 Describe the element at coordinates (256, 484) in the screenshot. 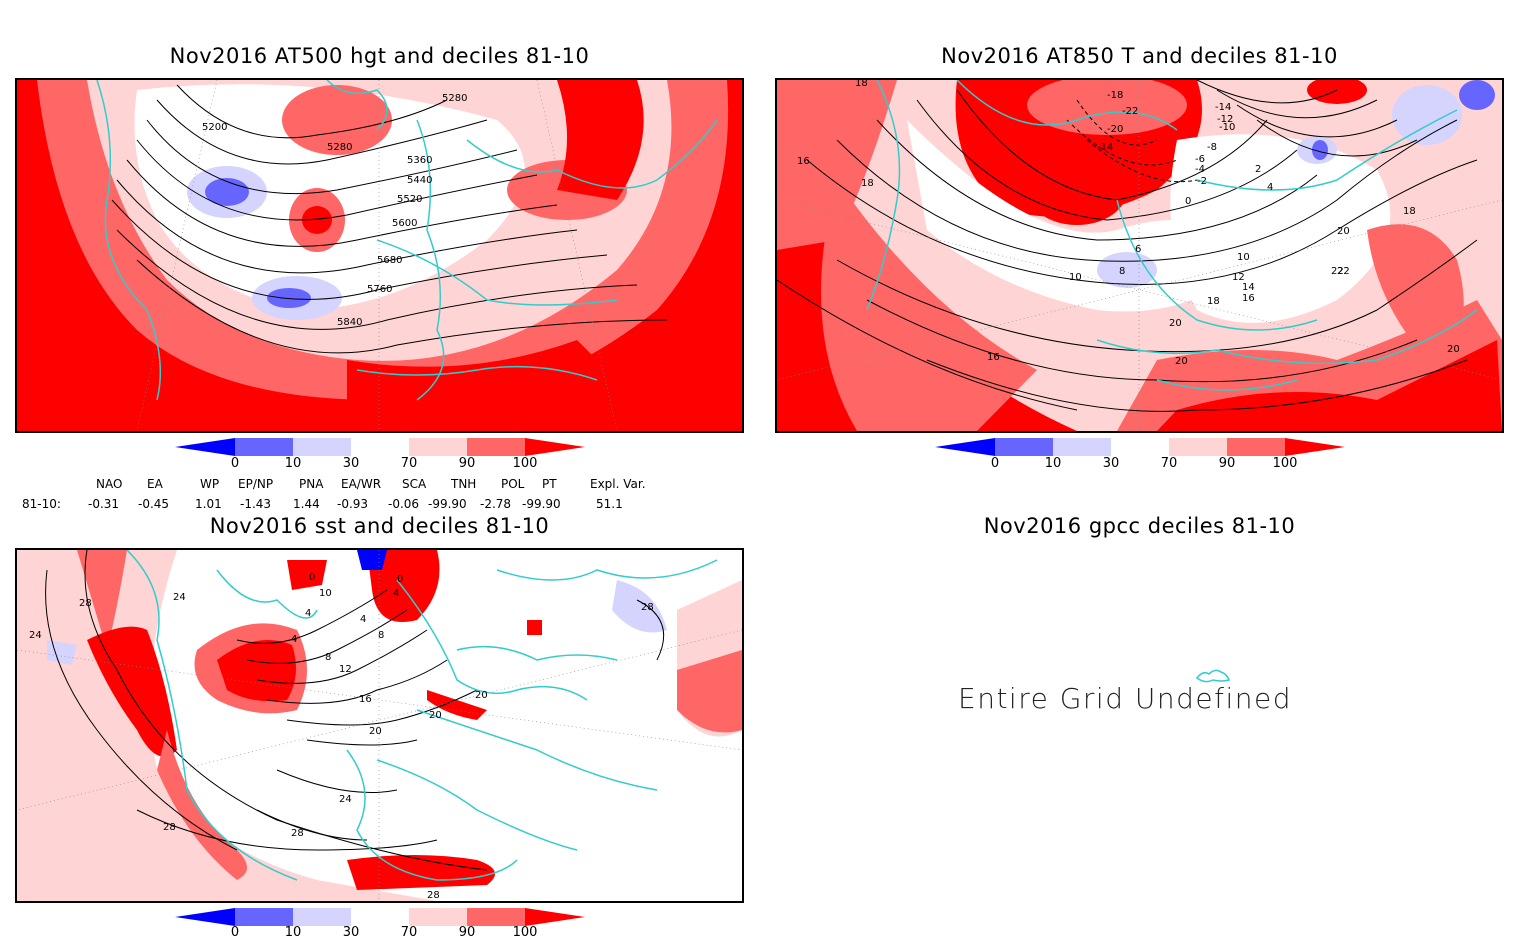

I see `index-header: EP/NP` at that location.